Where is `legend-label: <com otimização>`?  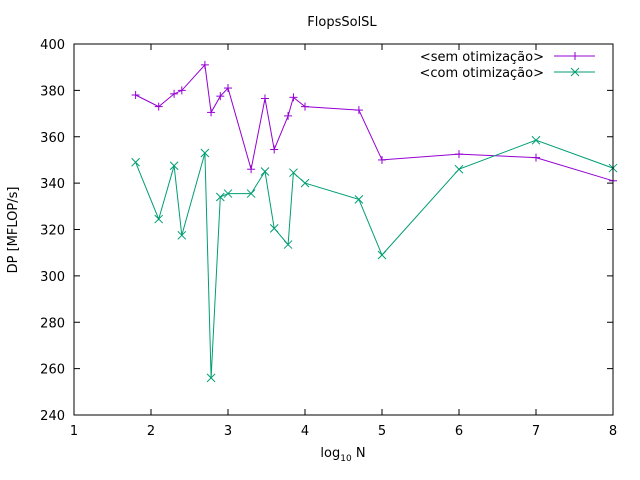
legend-label: <com otimização> is located at coordinates (482, 73).